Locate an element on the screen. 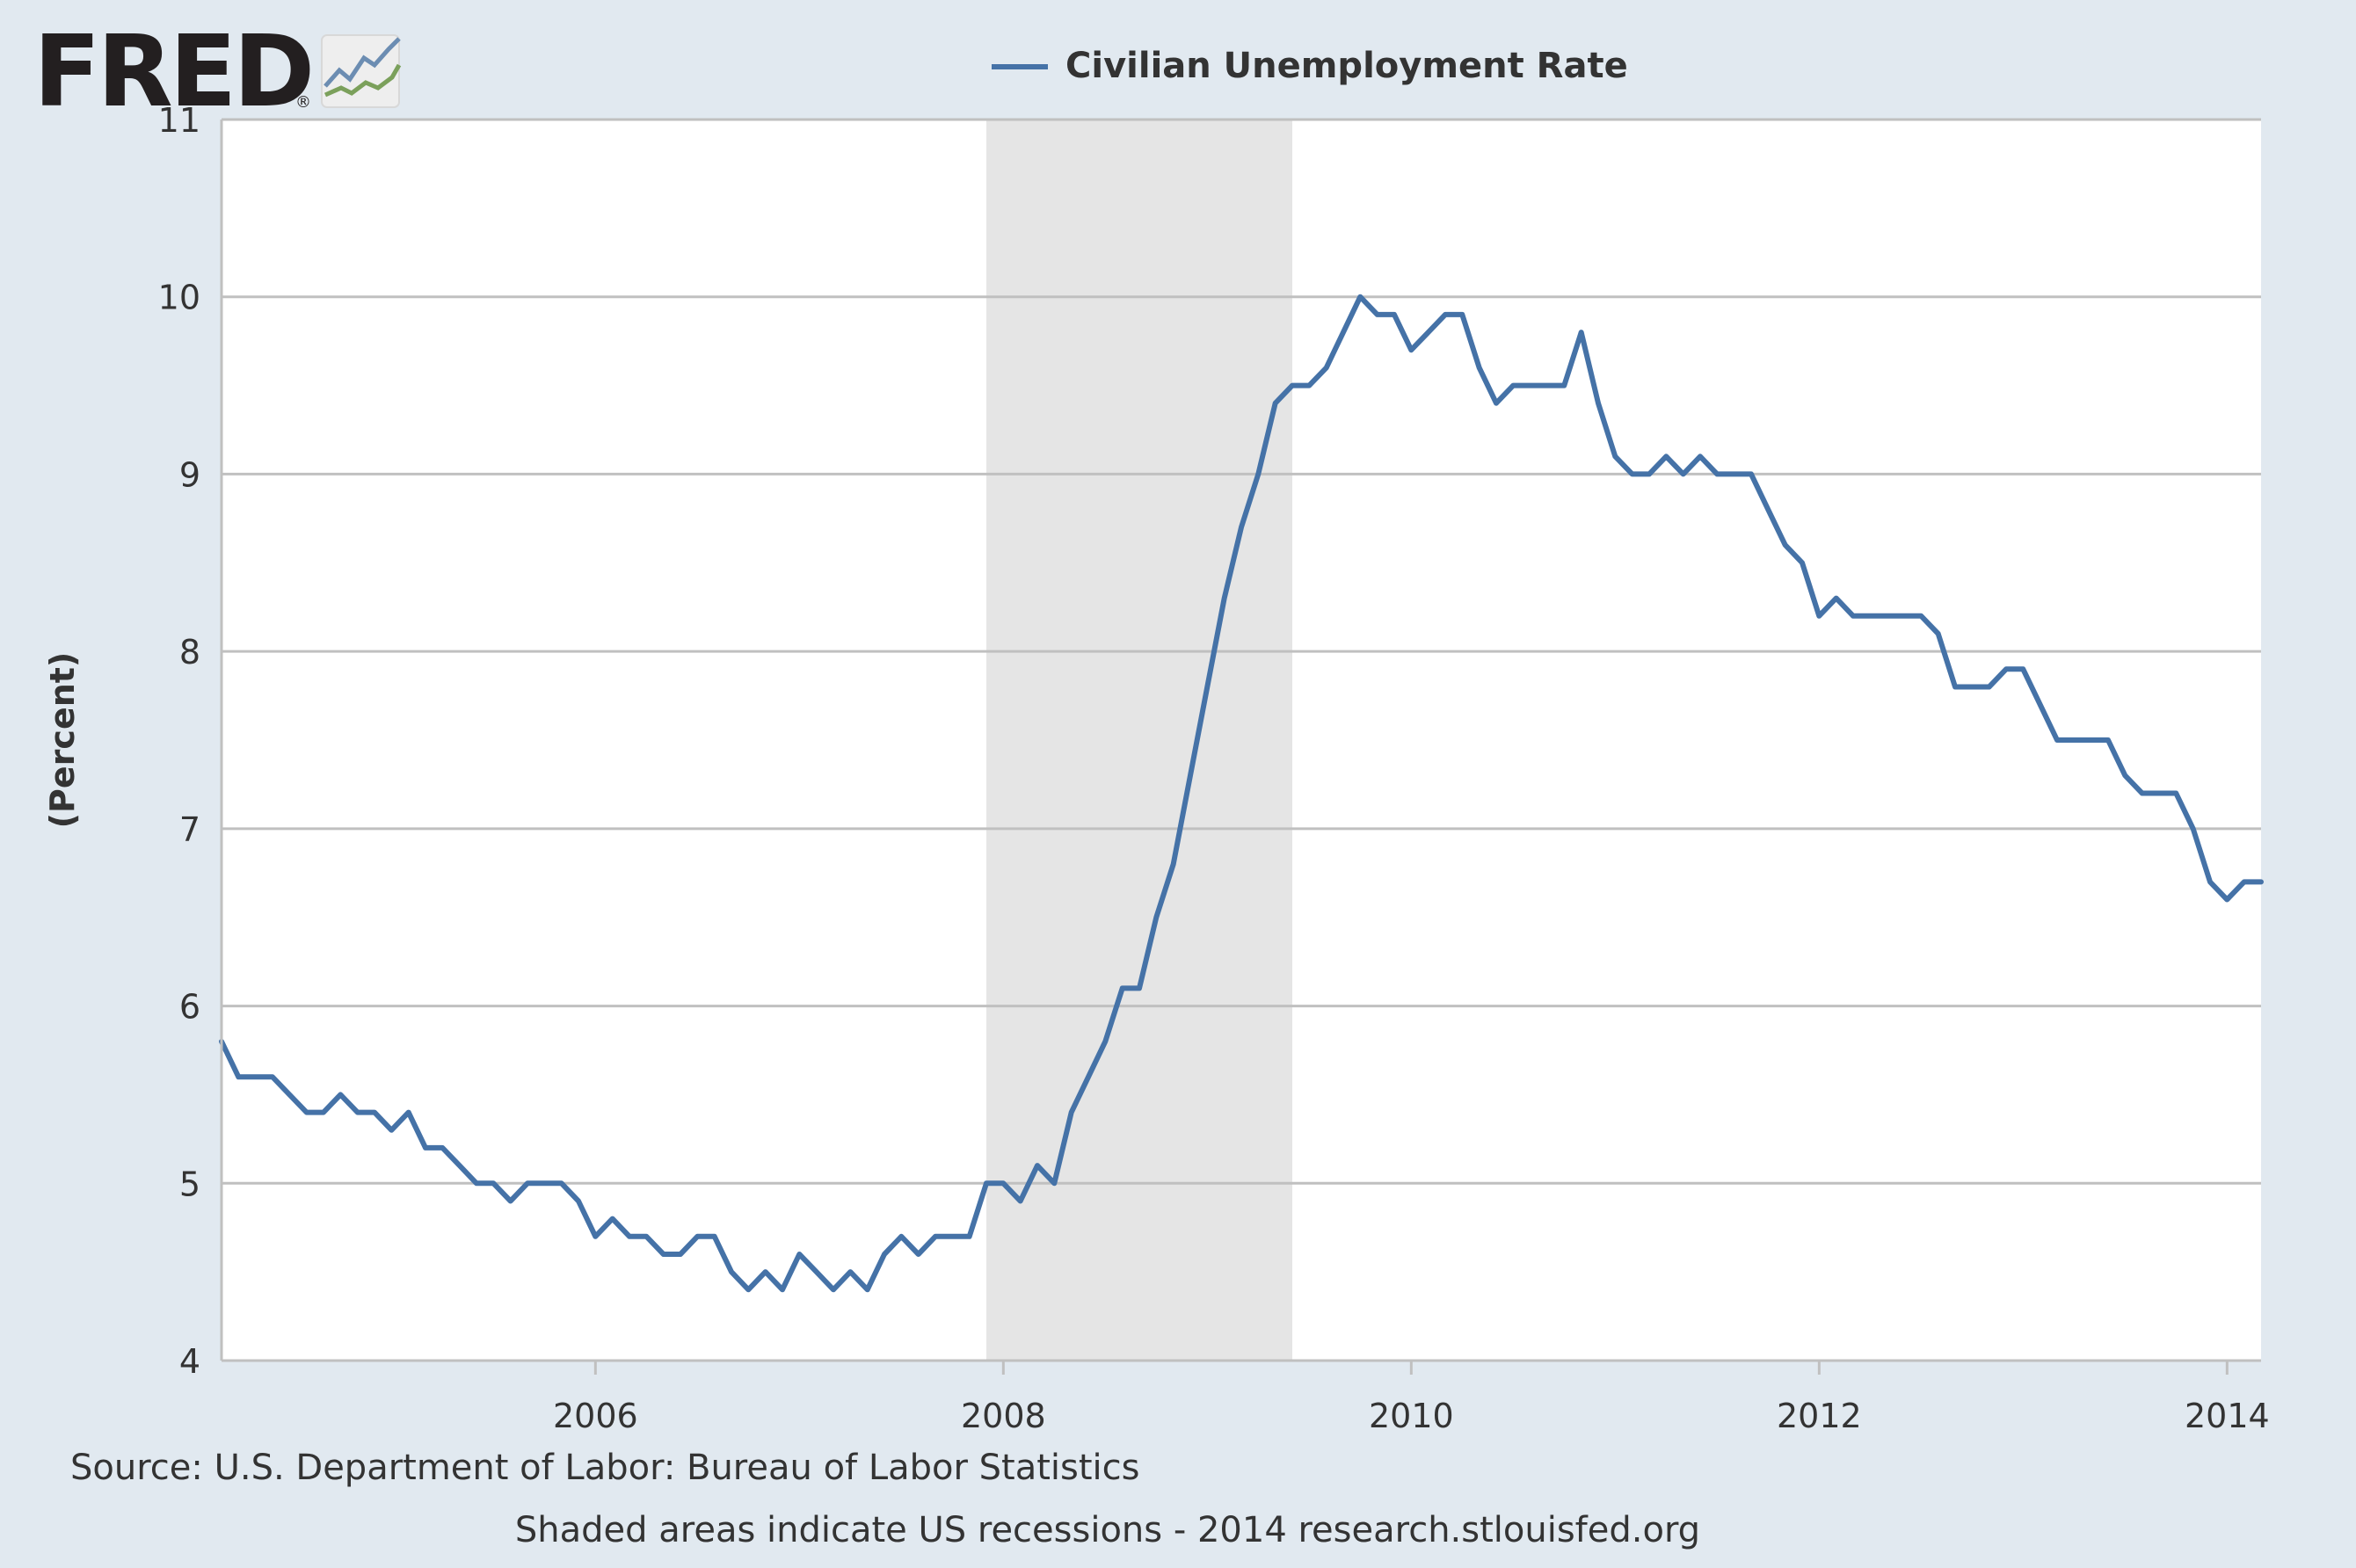 This screenshot has width=2356, height=1568. x-tick-label-2008: 2008 is located at coordinates (1003, 1416).